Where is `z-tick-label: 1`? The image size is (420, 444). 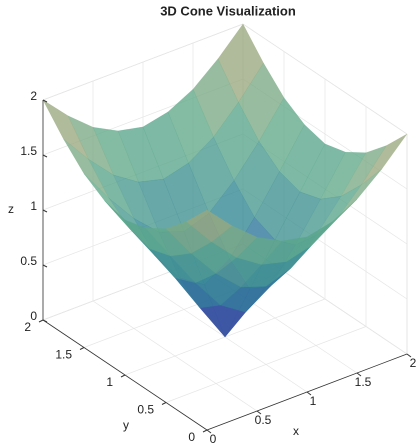 z-tick-label: 1 is located at coordinates (33, 206).